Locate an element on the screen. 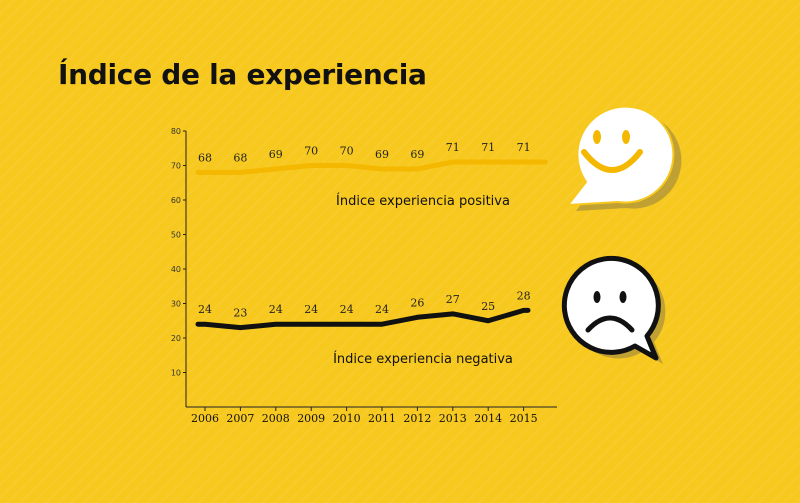 The height and width of the screenshot is (503, 800). y-tick-label: 60 is located at coordinates (176, 200).